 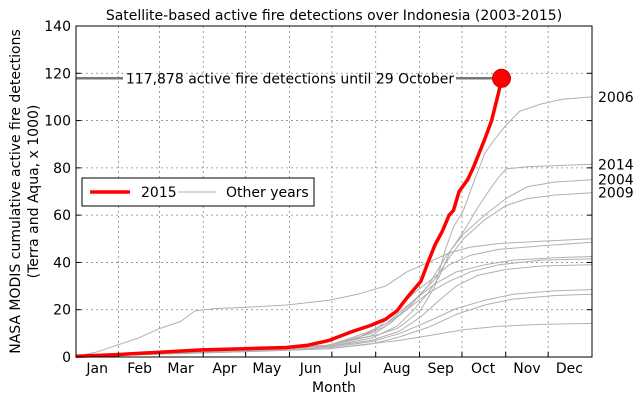 What do you see at coordinates (616, 181) in the screenshot?
I see `series-end-label: 2004` at bounding box center [616, 181].